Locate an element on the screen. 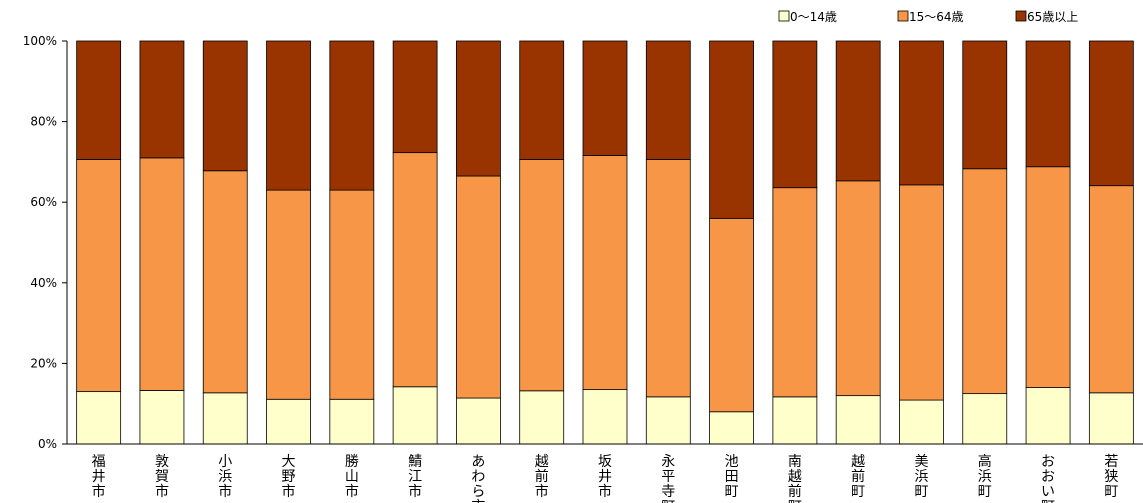  legend: 0～14歳 15～64歳 65歳以上 is located at coordinates (928, 17).